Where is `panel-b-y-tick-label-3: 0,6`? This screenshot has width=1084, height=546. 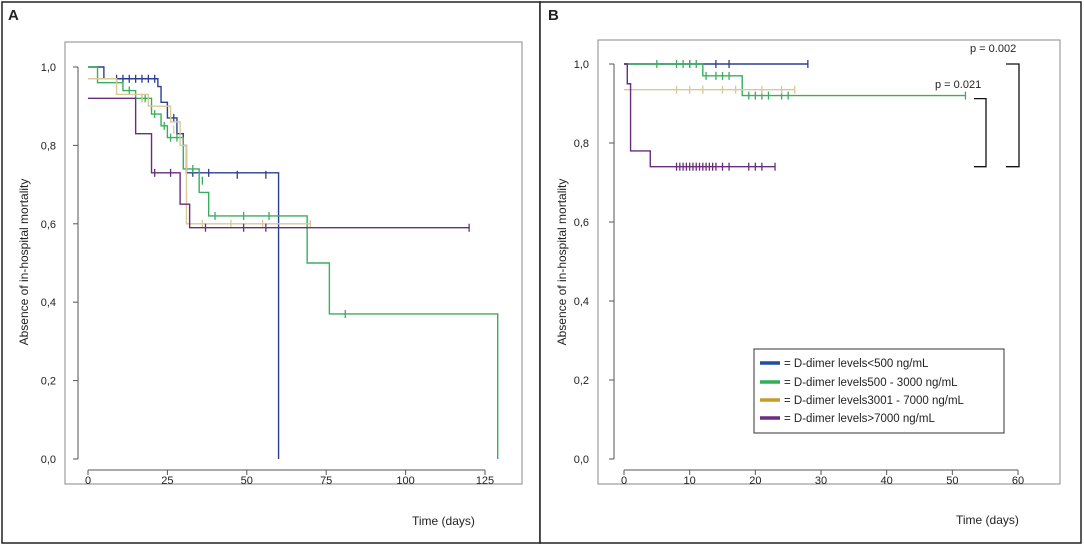
panel-b-y-tick-label-3: 0,6 is located at coordinates (581, 223).